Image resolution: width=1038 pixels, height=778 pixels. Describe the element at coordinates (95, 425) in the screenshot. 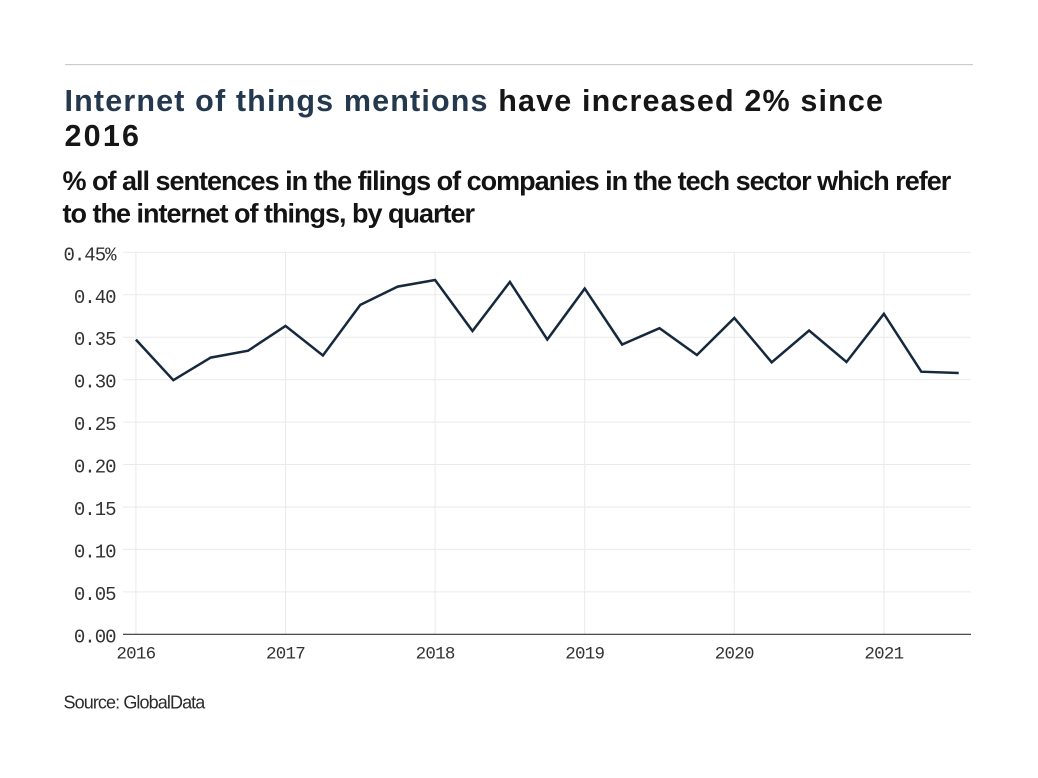

I see `svg-text: 0.25` at that location.